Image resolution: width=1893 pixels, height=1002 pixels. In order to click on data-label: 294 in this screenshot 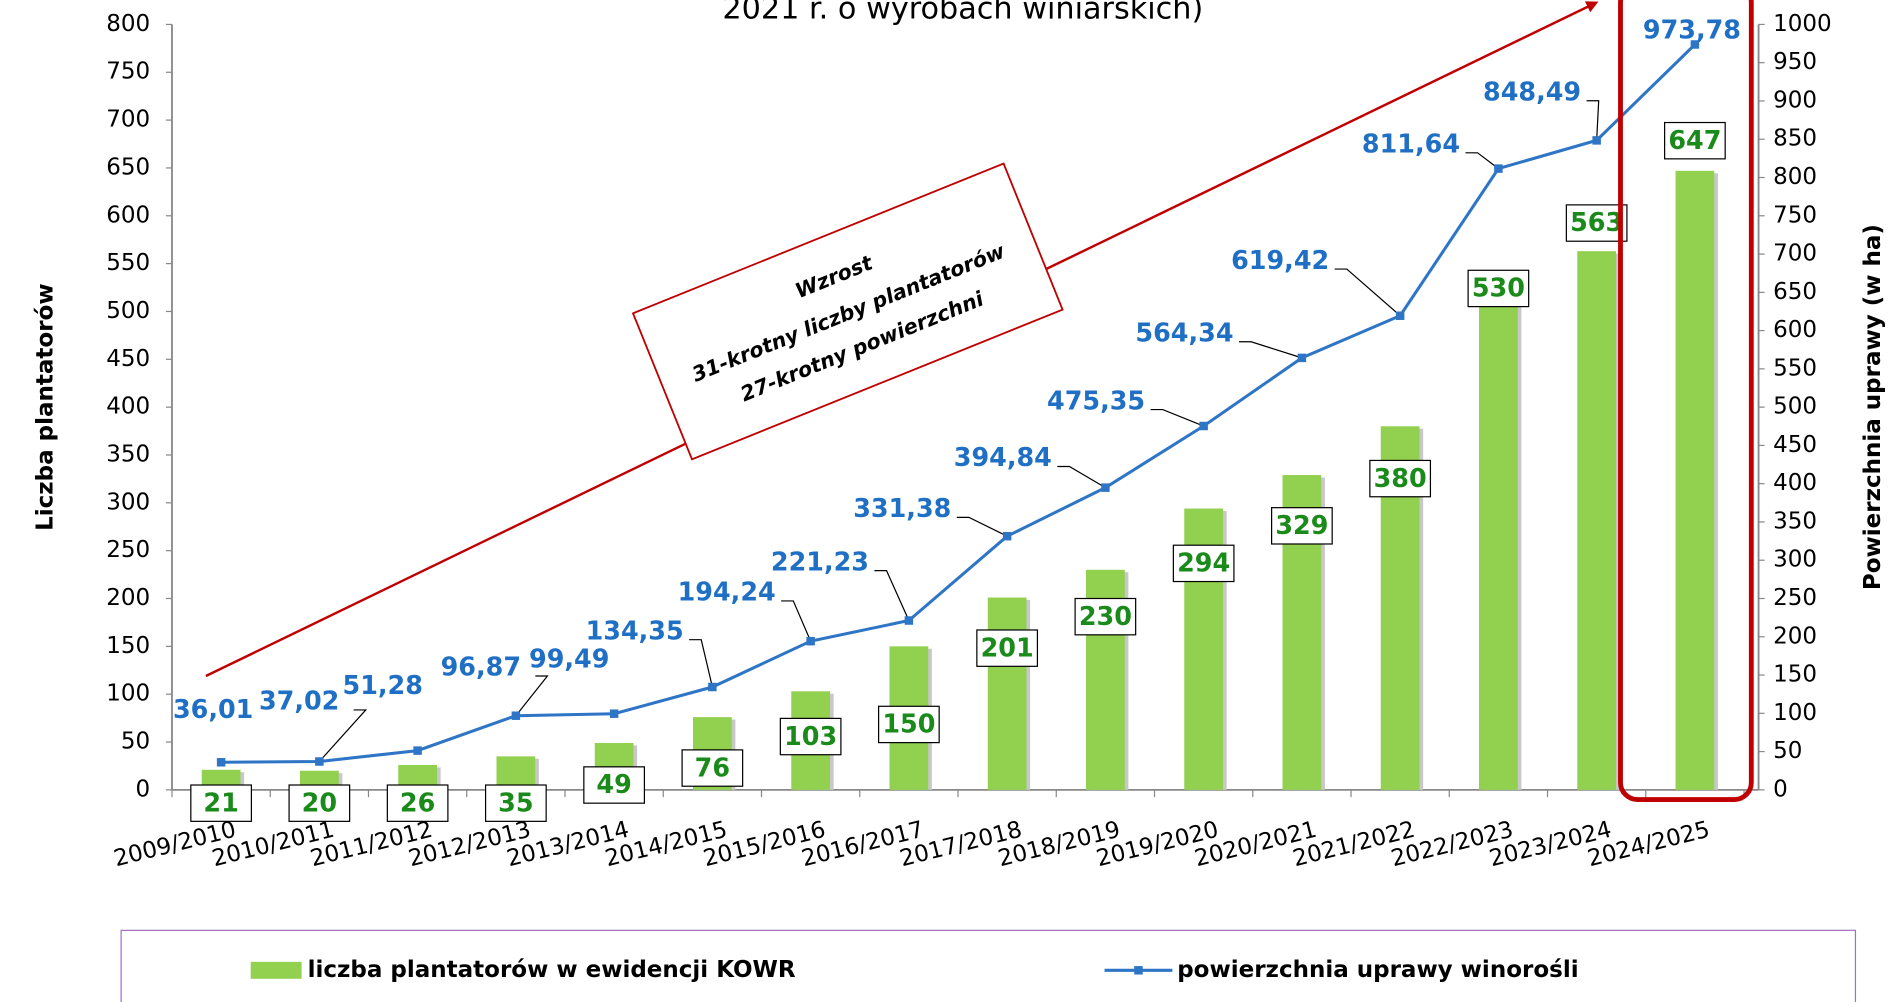, I will do `click(1203, 563)`.